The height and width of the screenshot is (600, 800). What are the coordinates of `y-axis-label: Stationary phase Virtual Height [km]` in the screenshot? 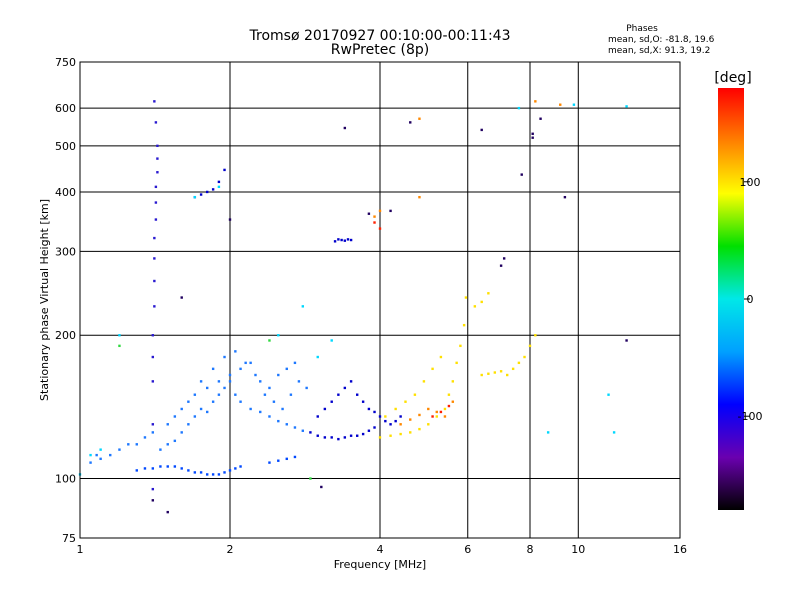 It's located at (44, 300).